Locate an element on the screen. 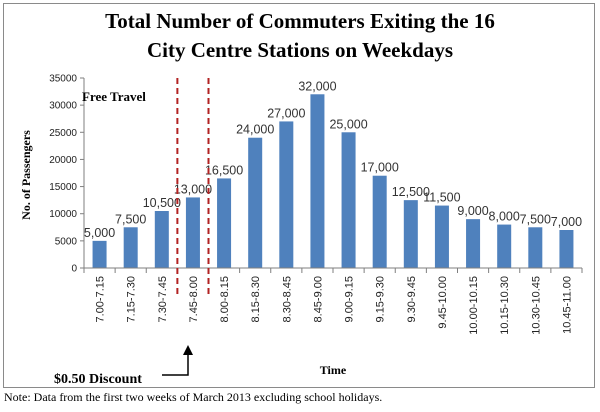 Image resolution: width=600 pixels, height=412 pixels. discount-arrow-head is located at coordinates (188, 350).